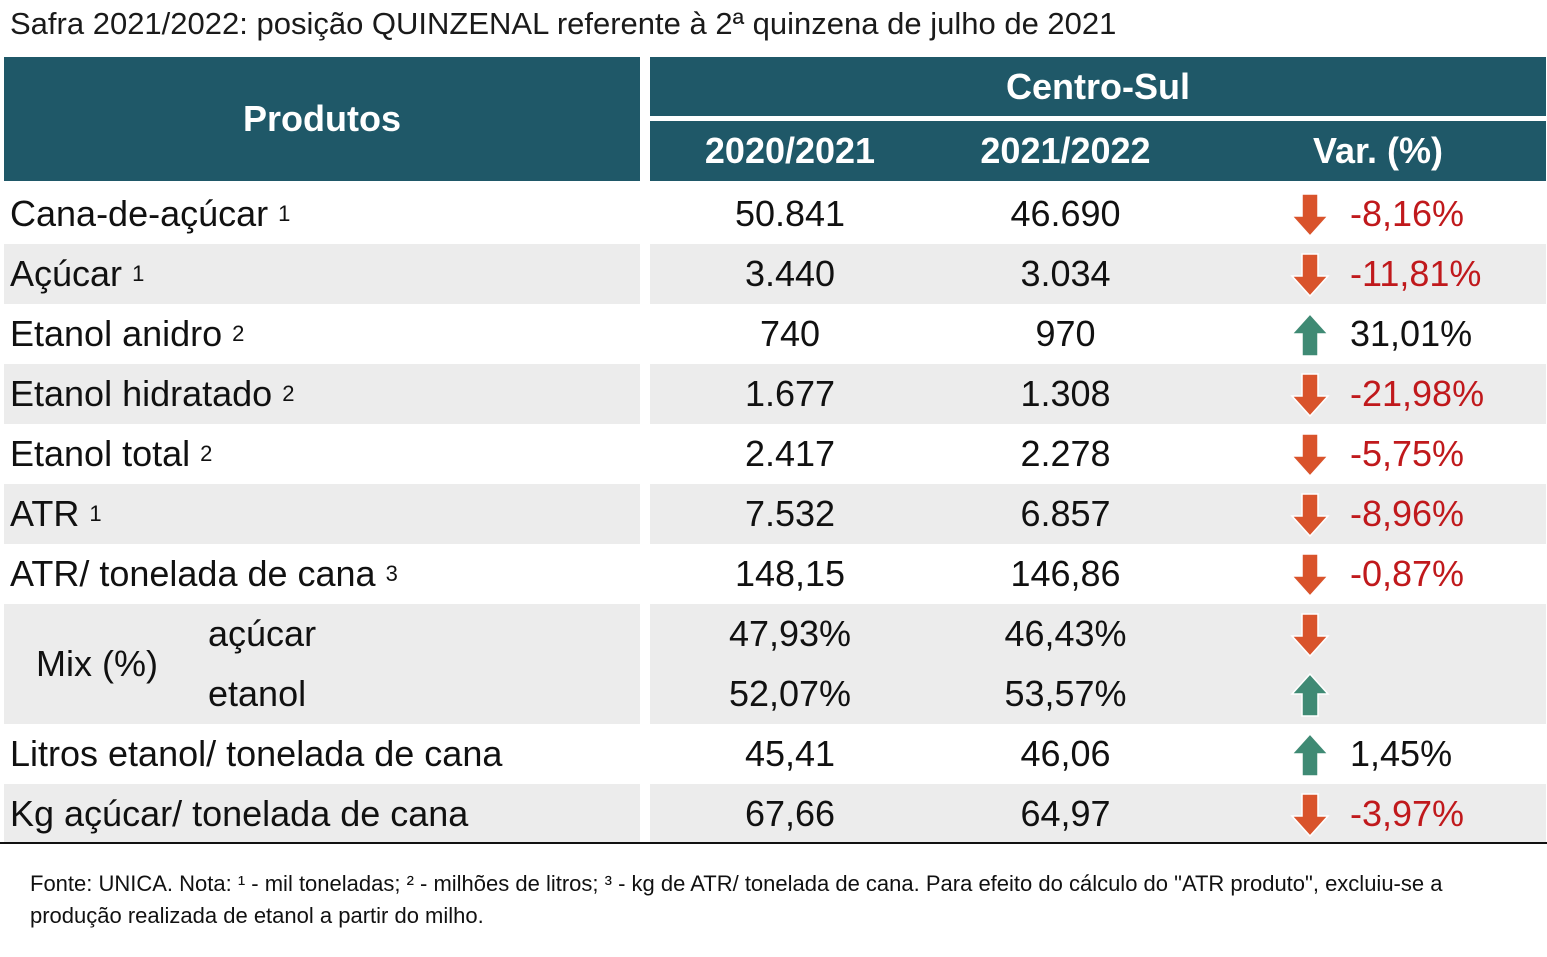  What do you see at coordinates (66, 273) in the screenshot?
I see `row-label-text: Açúcar` at bounding box center [66, 273].